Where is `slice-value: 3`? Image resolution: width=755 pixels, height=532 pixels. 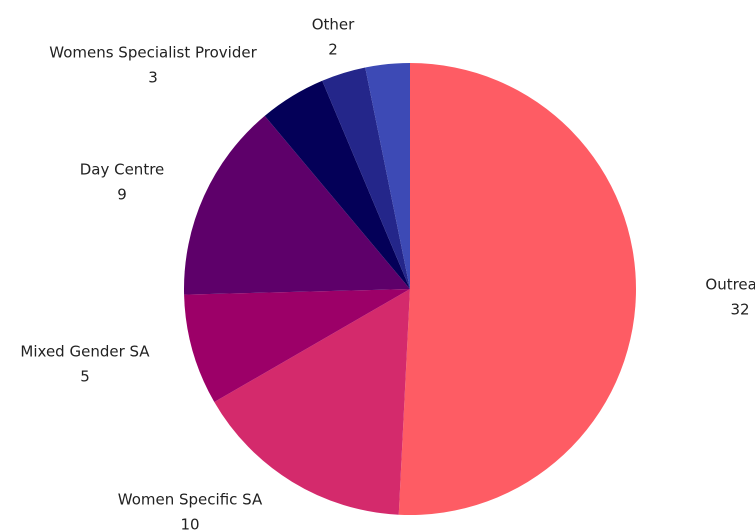 slice-value: 3 is located at coordinates (153, 78).